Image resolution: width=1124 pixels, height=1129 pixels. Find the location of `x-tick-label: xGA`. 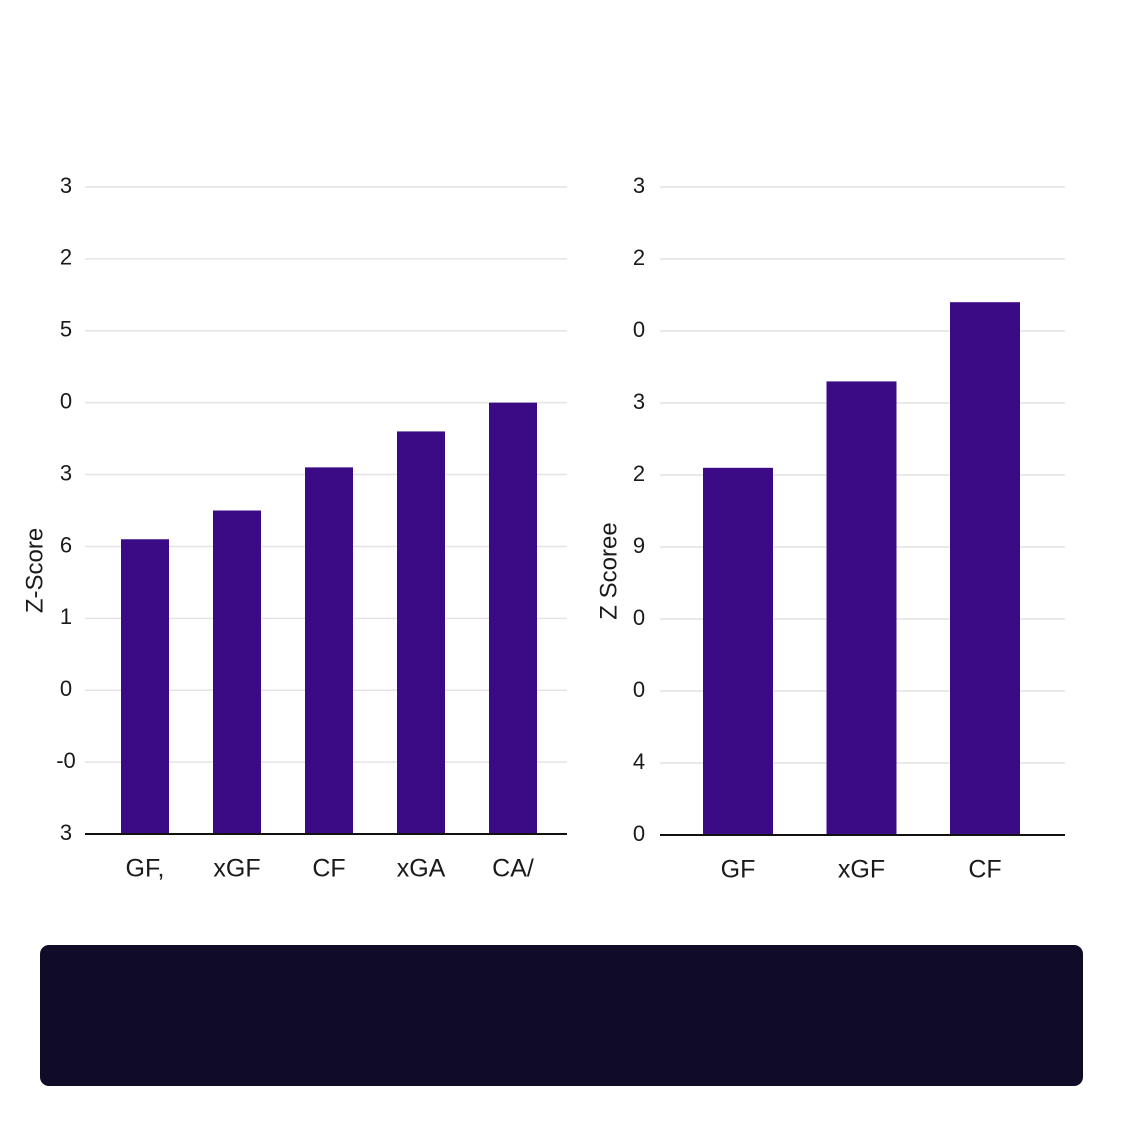

x-tick-label: xGA is located at coordinates (421, 869).